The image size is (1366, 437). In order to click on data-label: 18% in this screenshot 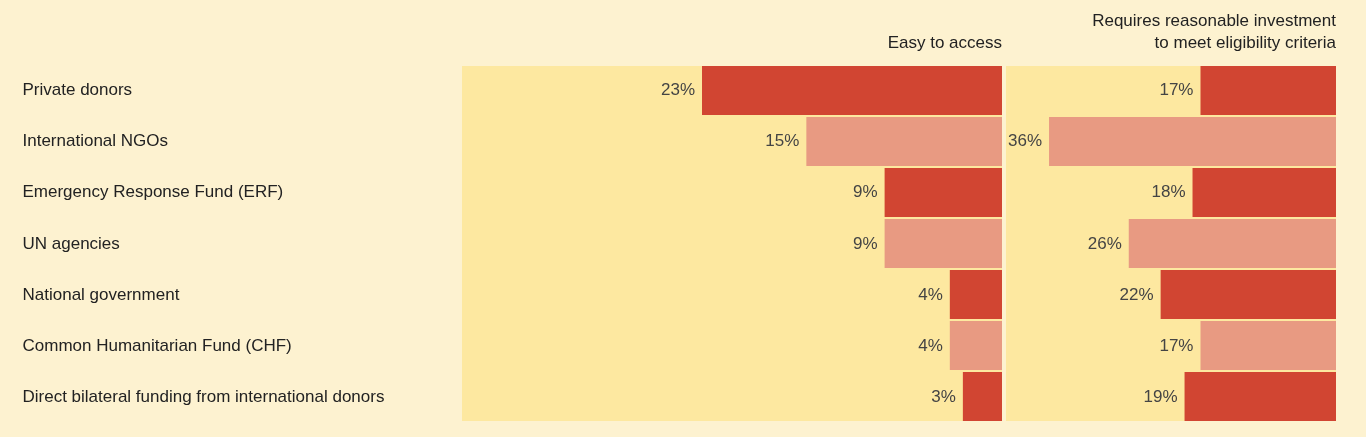, I will do `click(1168, 192)`.